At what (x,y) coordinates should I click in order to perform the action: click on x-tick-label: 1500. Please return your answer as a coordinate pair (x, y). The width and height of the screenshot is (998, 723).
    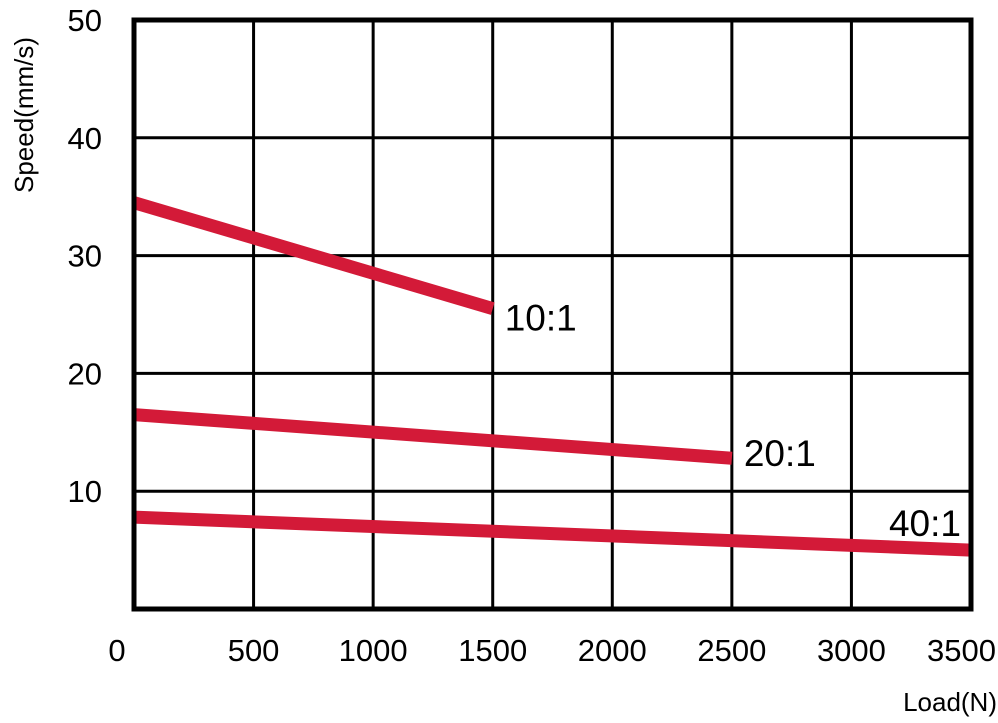
    Looking at the image, I should click on (492, 650).